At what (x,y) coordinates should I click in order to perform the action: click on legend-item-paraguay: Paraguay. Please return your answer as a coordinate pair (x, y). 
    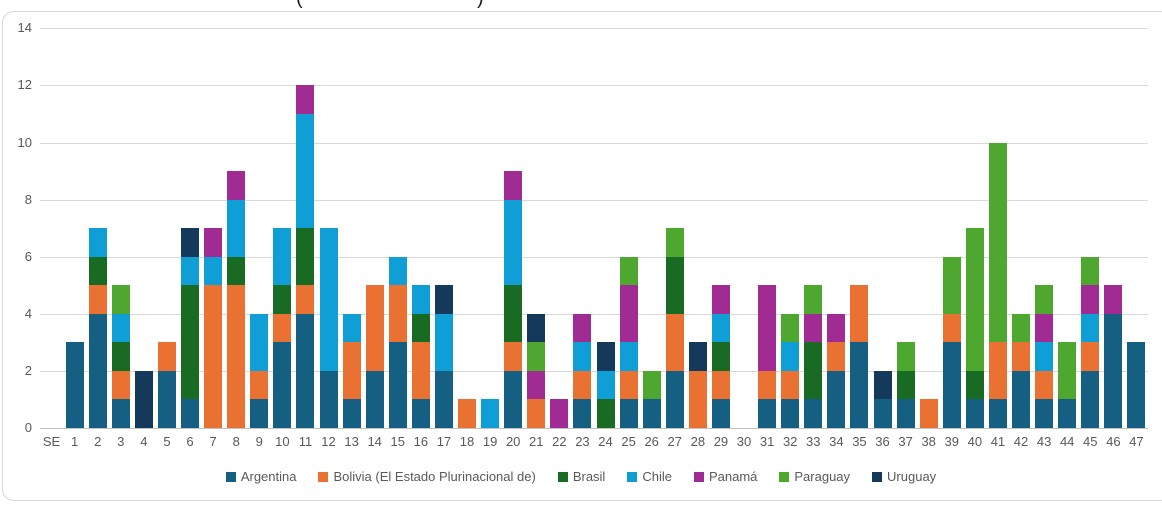
    Looking at the image, I should click on (814, 476).